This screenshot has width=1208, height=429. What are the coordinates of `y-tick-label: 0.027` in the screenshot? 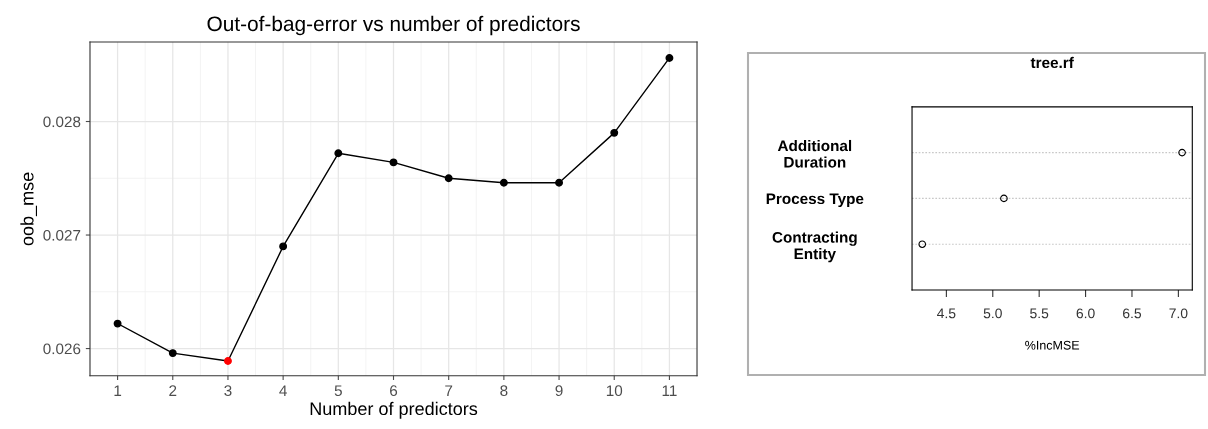 It's located at (62, 235).